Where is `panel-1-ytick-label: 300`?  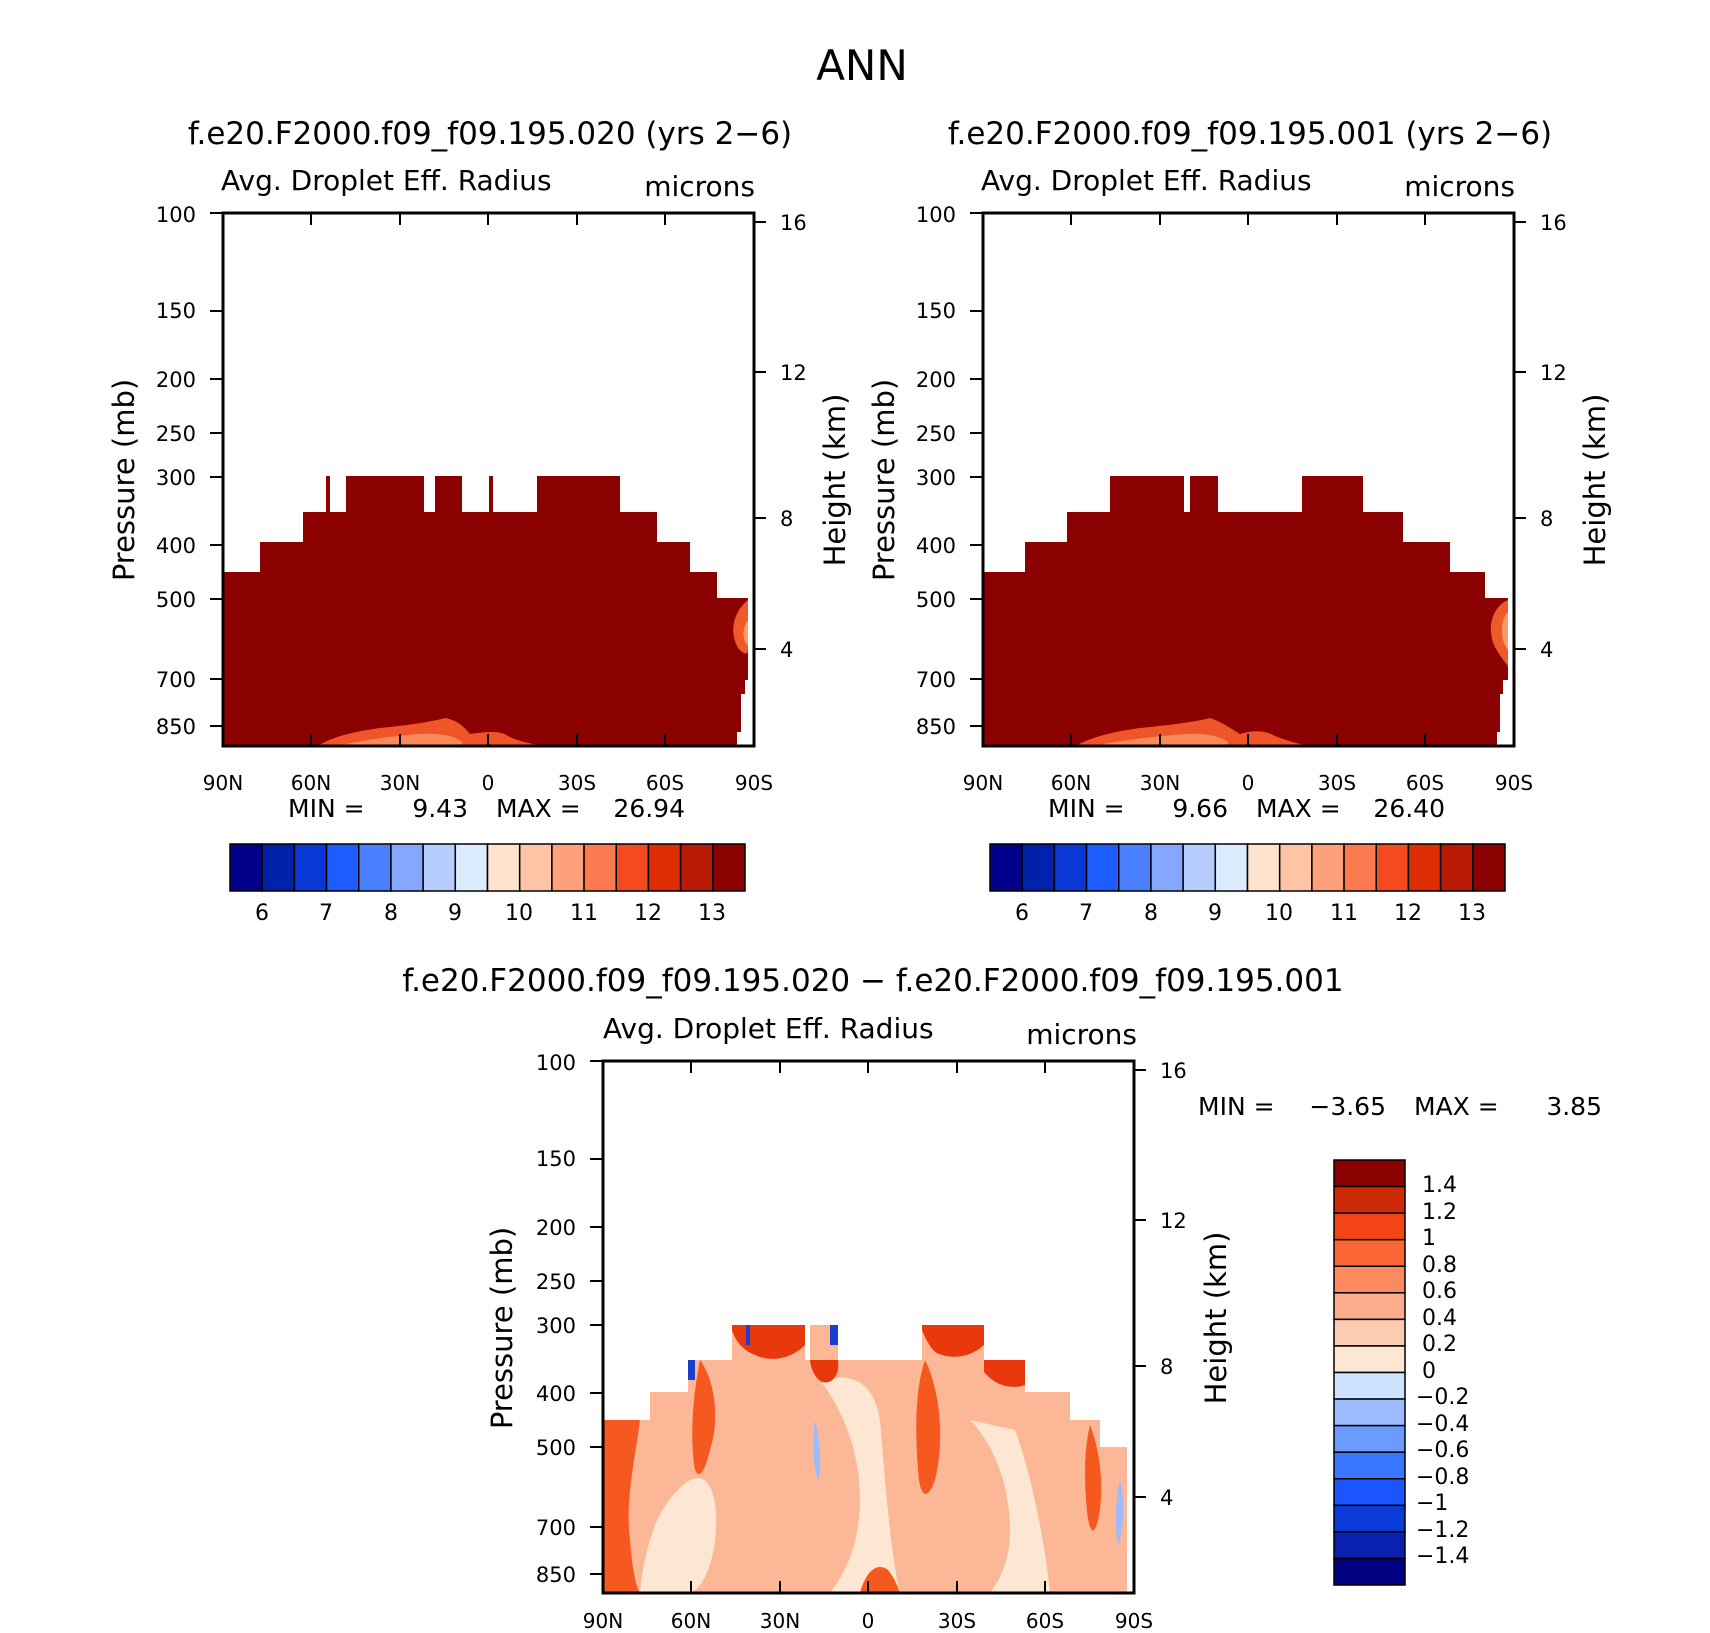 panel-1-ytick-label: 300 is located at coordinates (176, 478).